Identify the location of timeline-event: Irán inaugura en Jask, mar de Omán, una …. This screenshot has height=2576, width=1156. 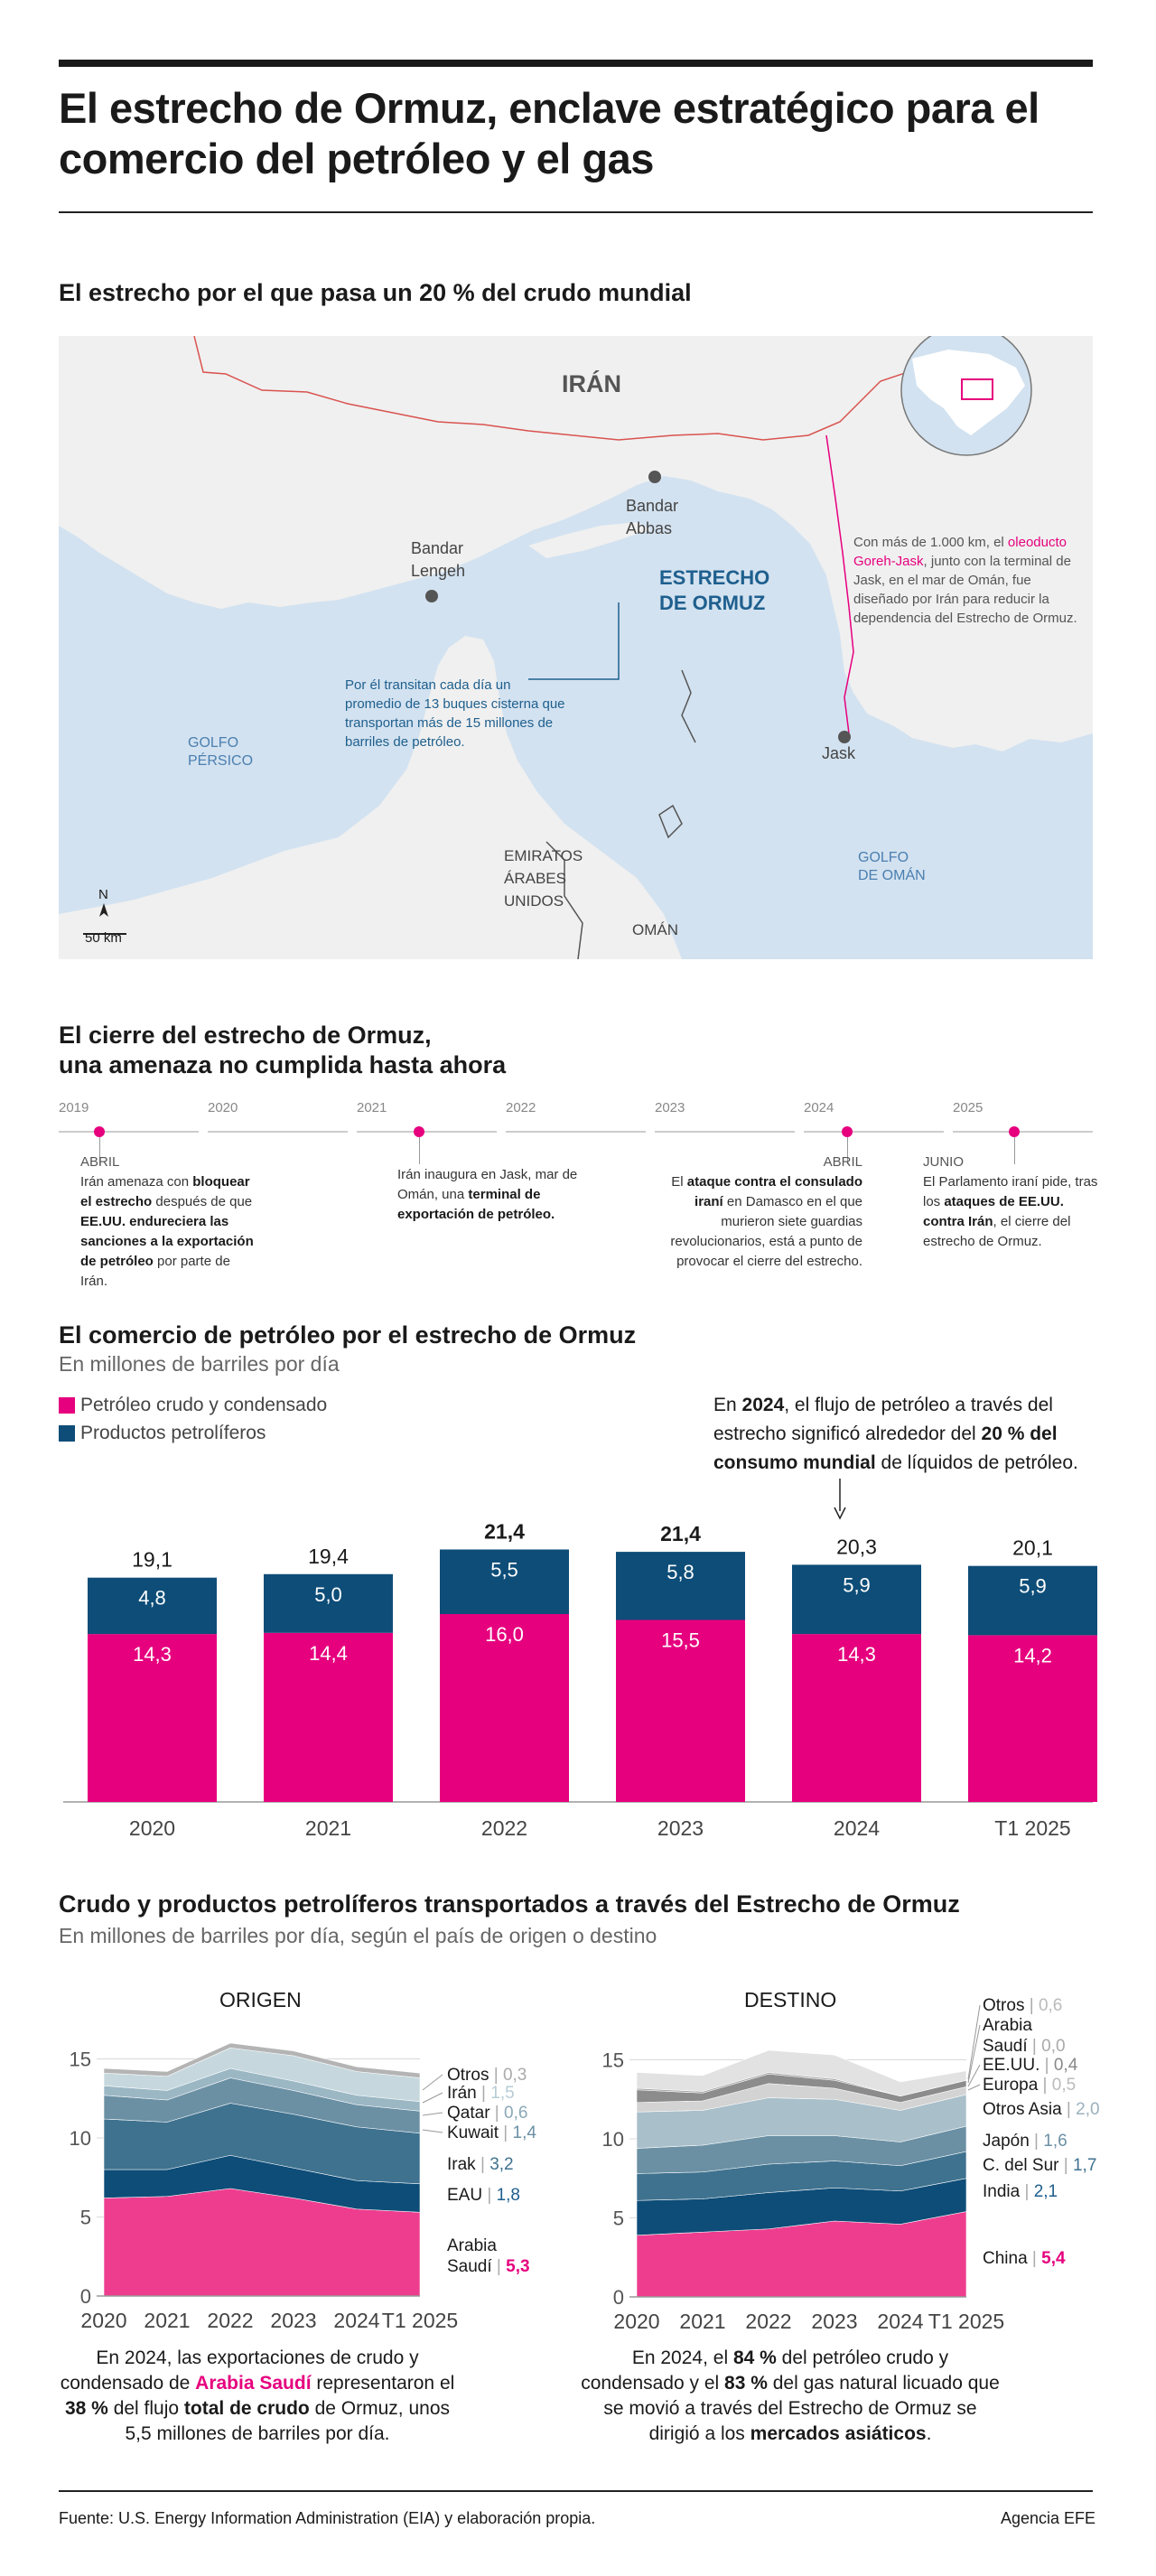
(487, 1194).